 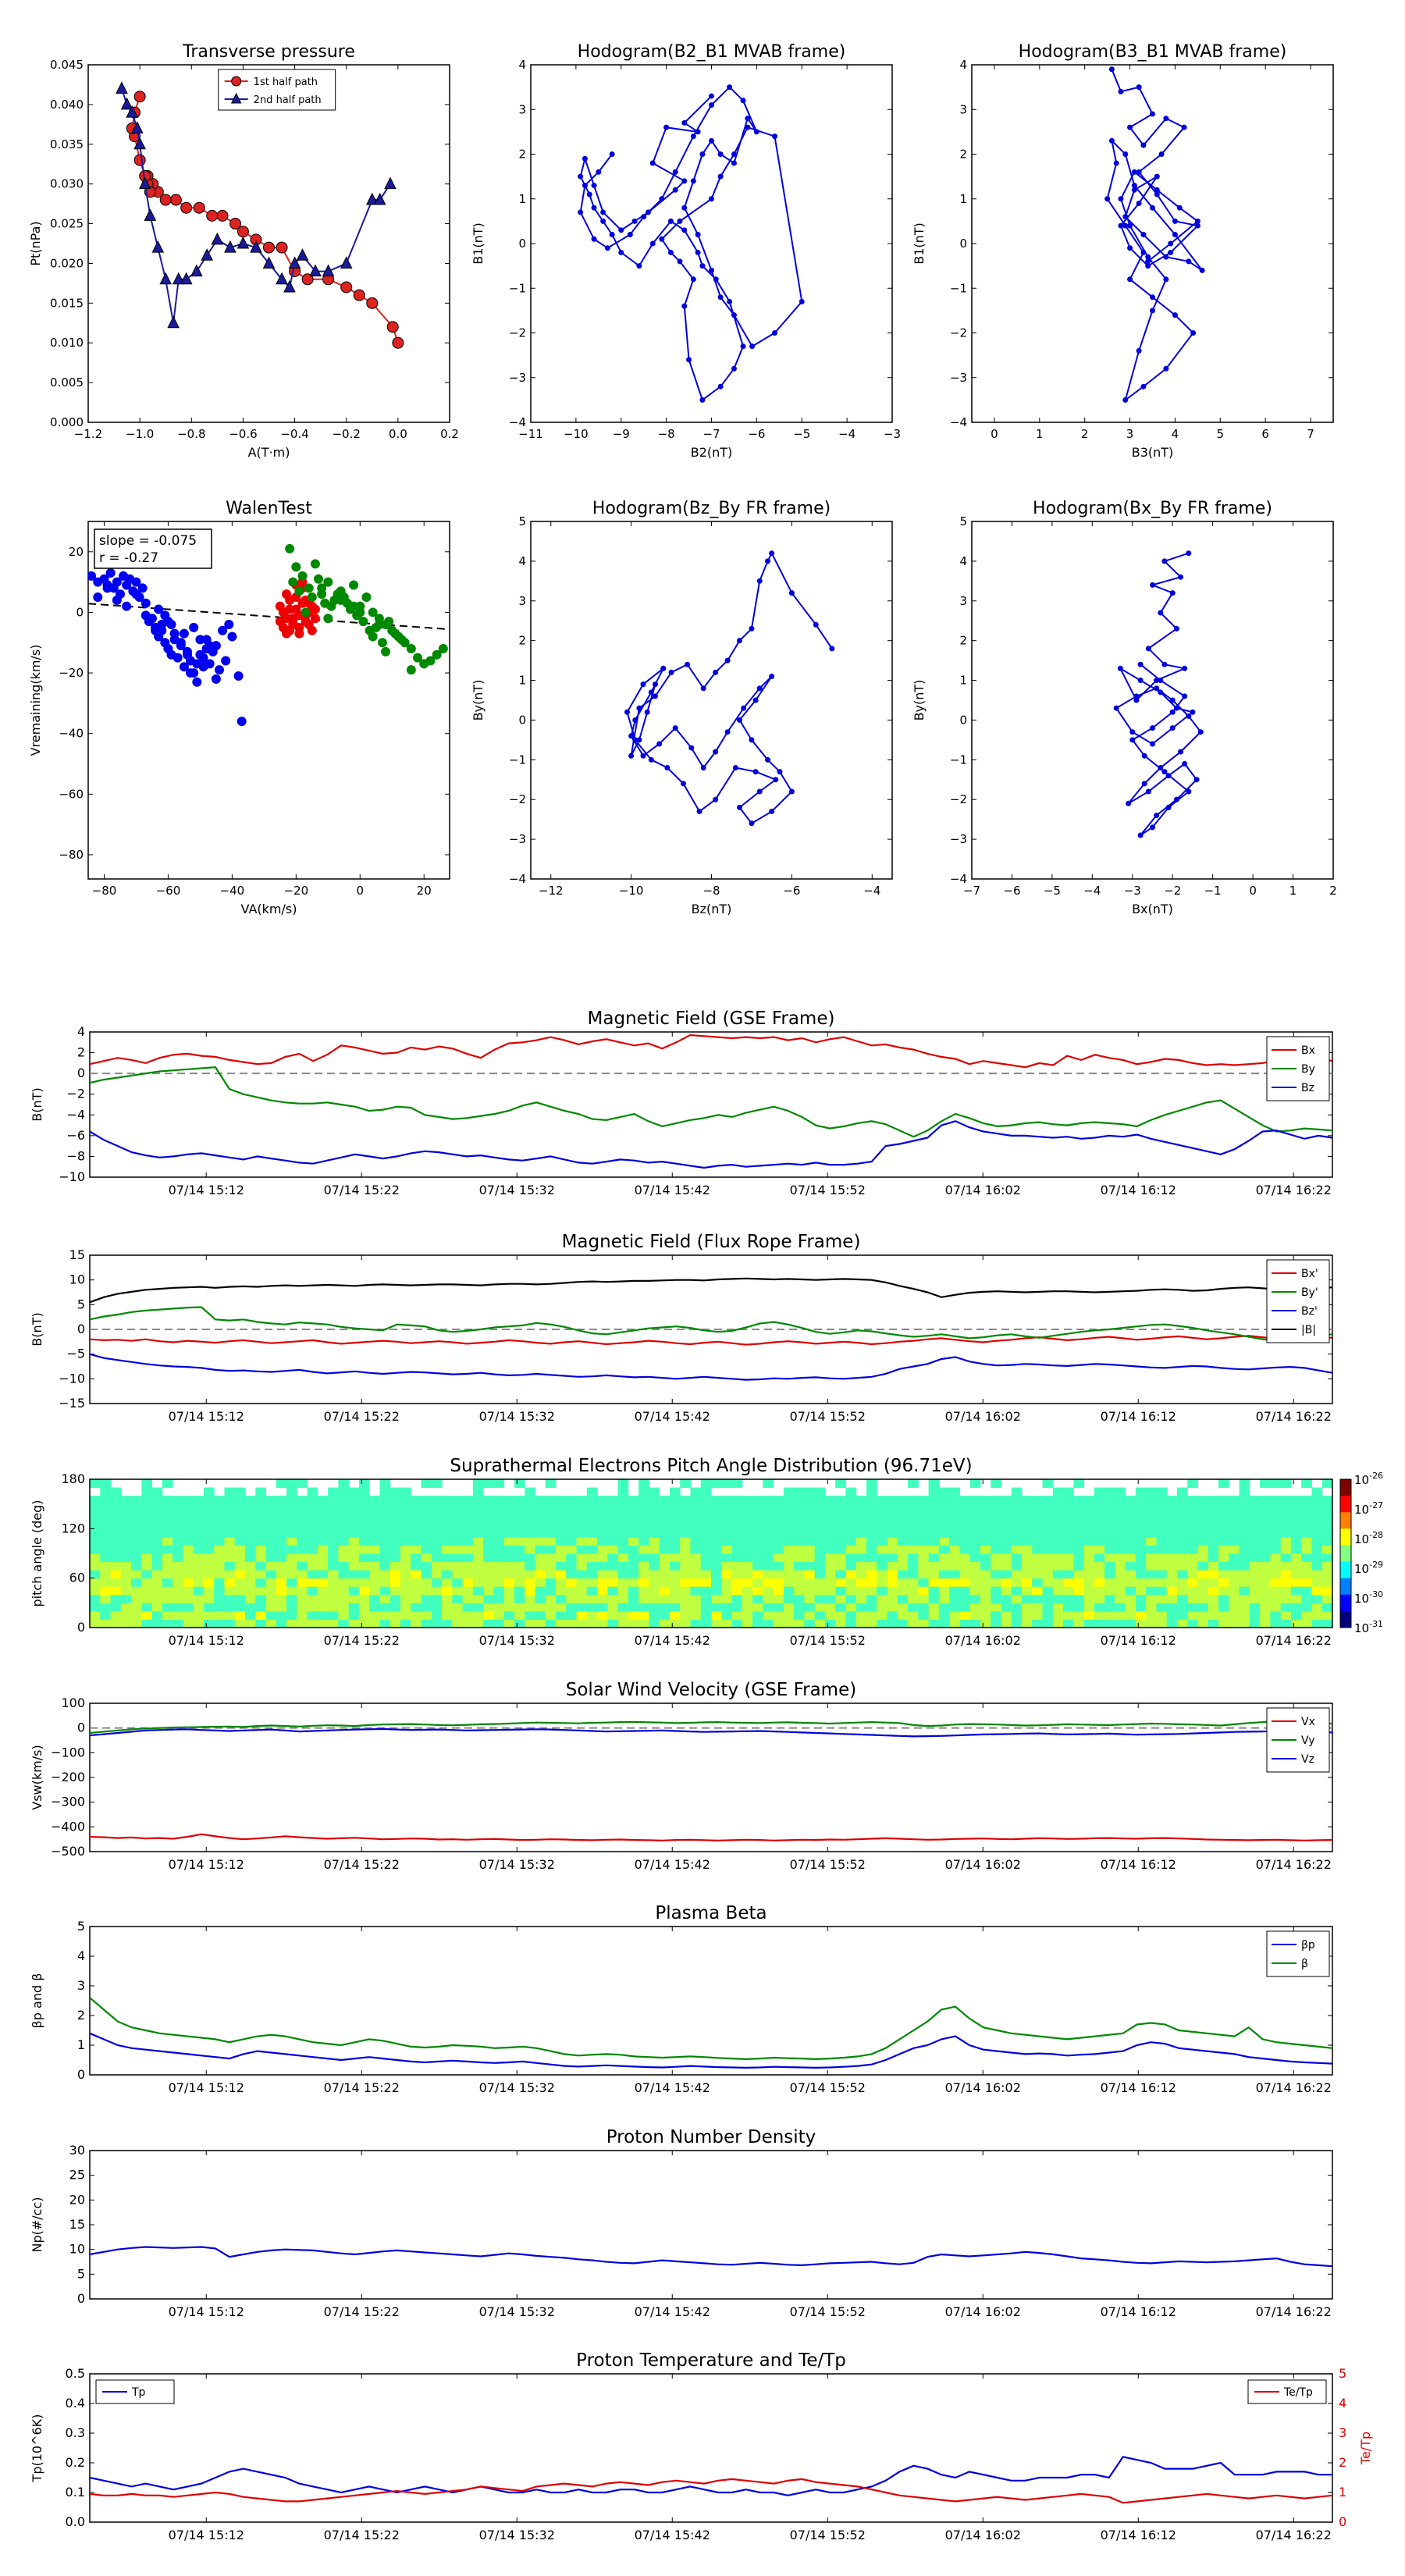 I want to click on plot-frame, so click(x=711, y=1104).